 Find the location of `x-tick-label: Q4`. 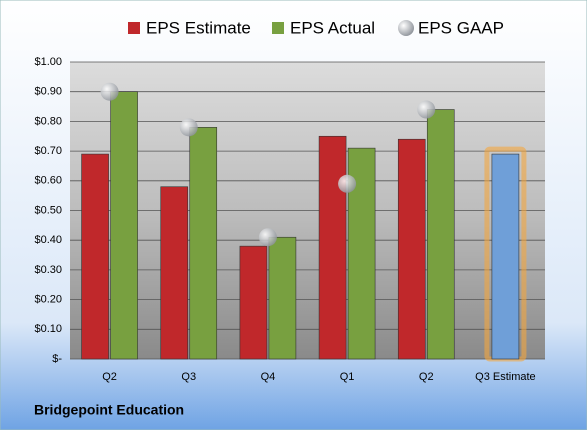

x-tick-label: Q4 is located at coordinates (268, 377).